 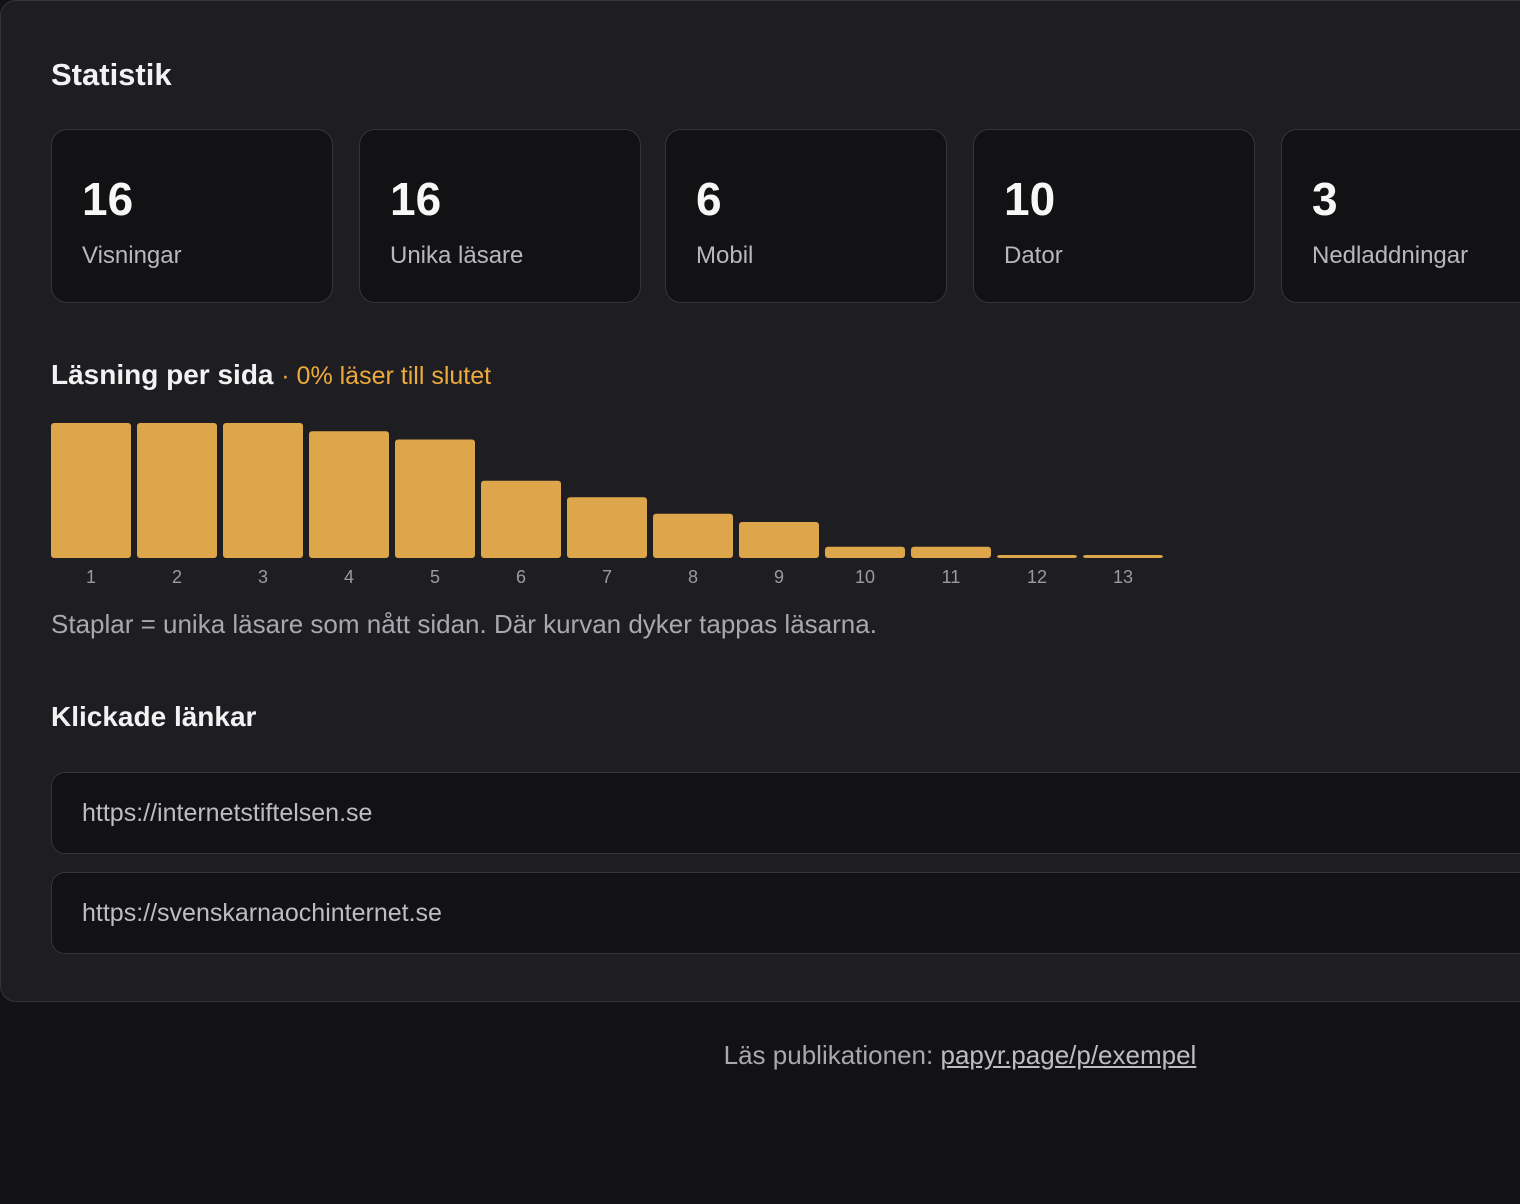 I want to click on x-tick-label: 11, so click(x=951, y=577).